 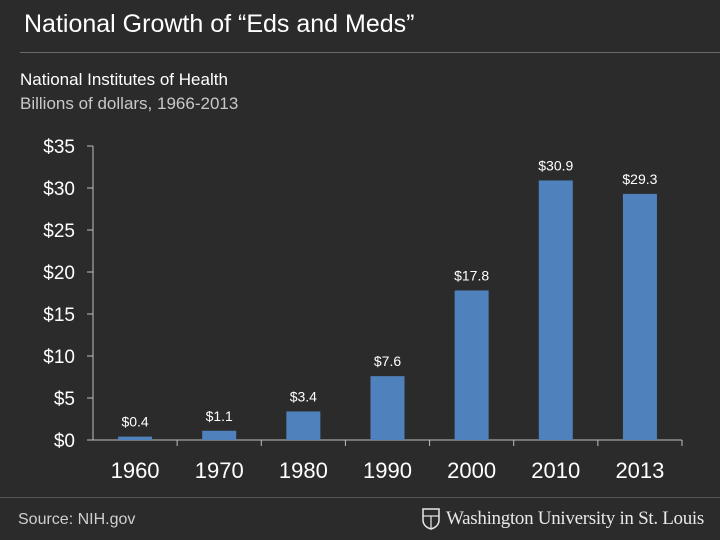 I want to click on x-tick-label: 1980, so click(x=303, y=470).